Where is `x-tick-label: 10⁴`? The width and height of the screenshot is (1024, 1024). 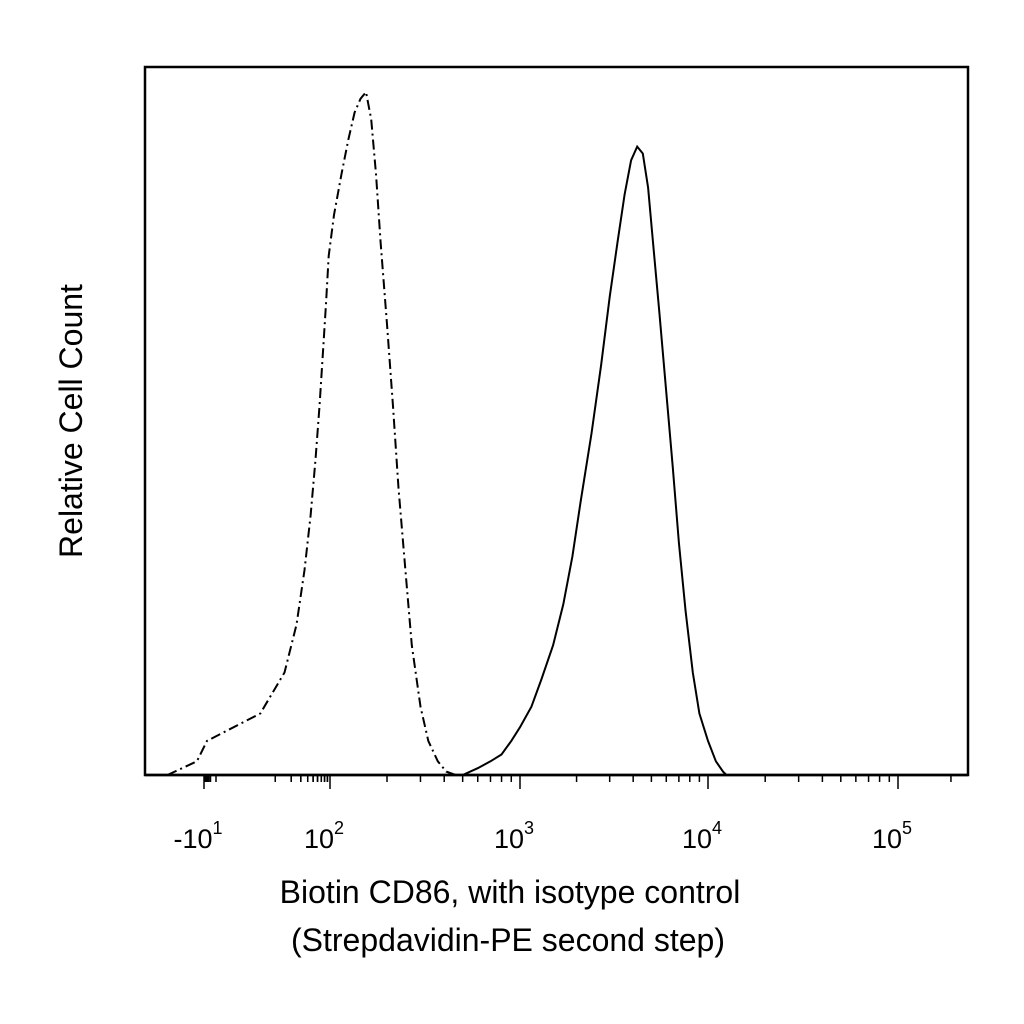 x-tick-label: 10⁴ is located at coordinates (702, 836).